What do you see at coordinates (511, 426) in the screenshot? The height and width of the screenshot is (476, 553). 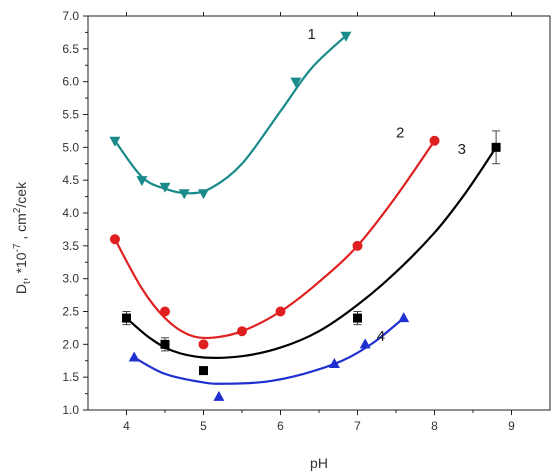 I see `x-tick-label: 9` at bounding box center [511, 426].